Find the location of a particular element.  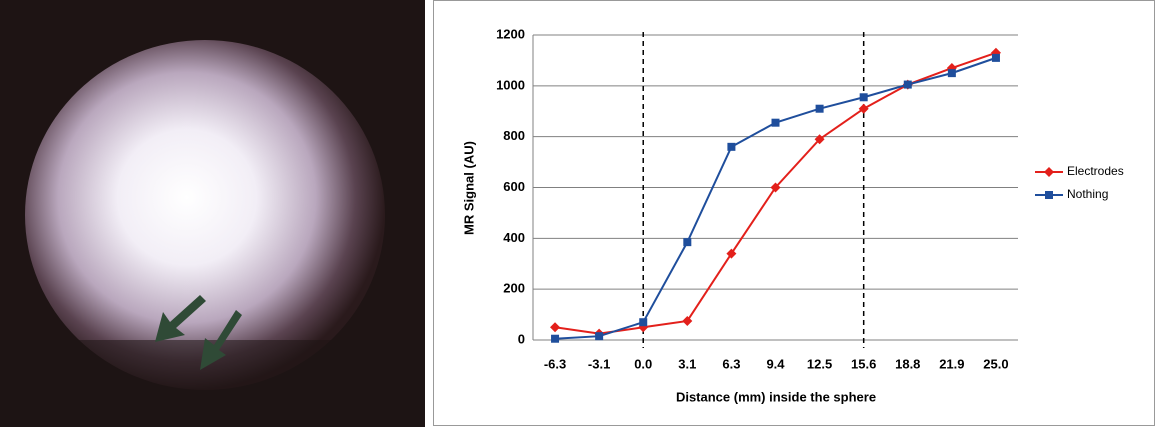

x-tick-label: 0.0 is located at coordinates (643, 363).